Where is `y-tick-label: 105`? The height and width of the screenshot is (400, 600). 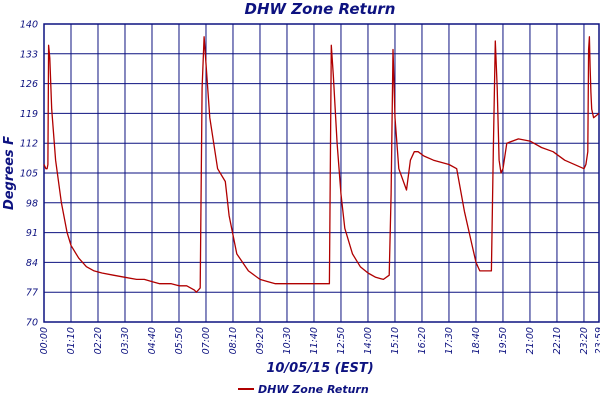 y-tick-label: 105 is located at coordinates (29, 174).